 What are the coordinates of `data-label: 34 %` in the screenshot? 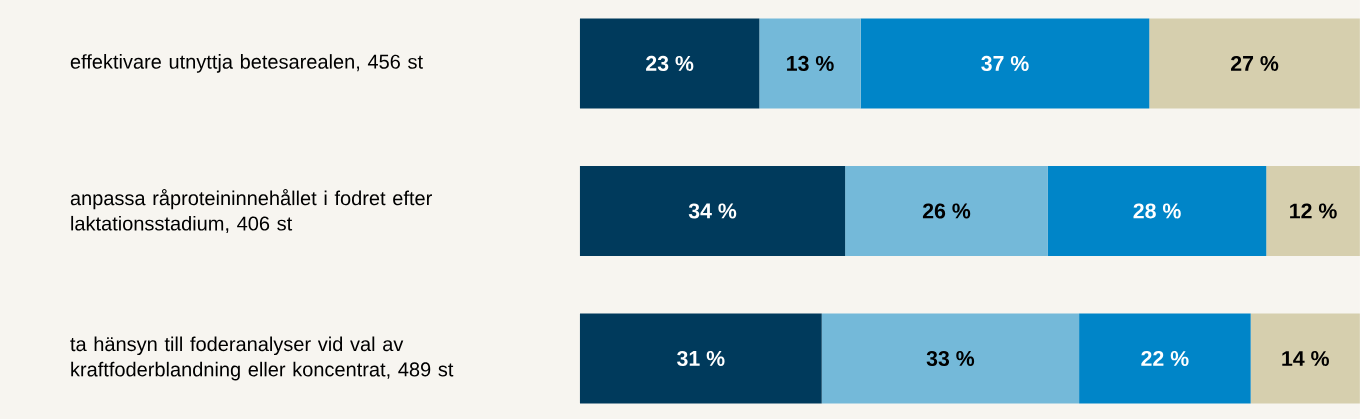 It's located at (712, 211).